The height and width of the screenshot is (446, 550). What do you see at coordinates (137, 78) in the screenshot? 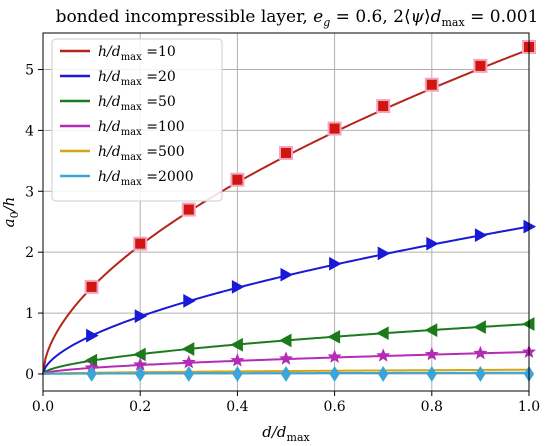
I see `legend-label-h-d-max-20: h/dmax =20` at bounding box center [137, 78].